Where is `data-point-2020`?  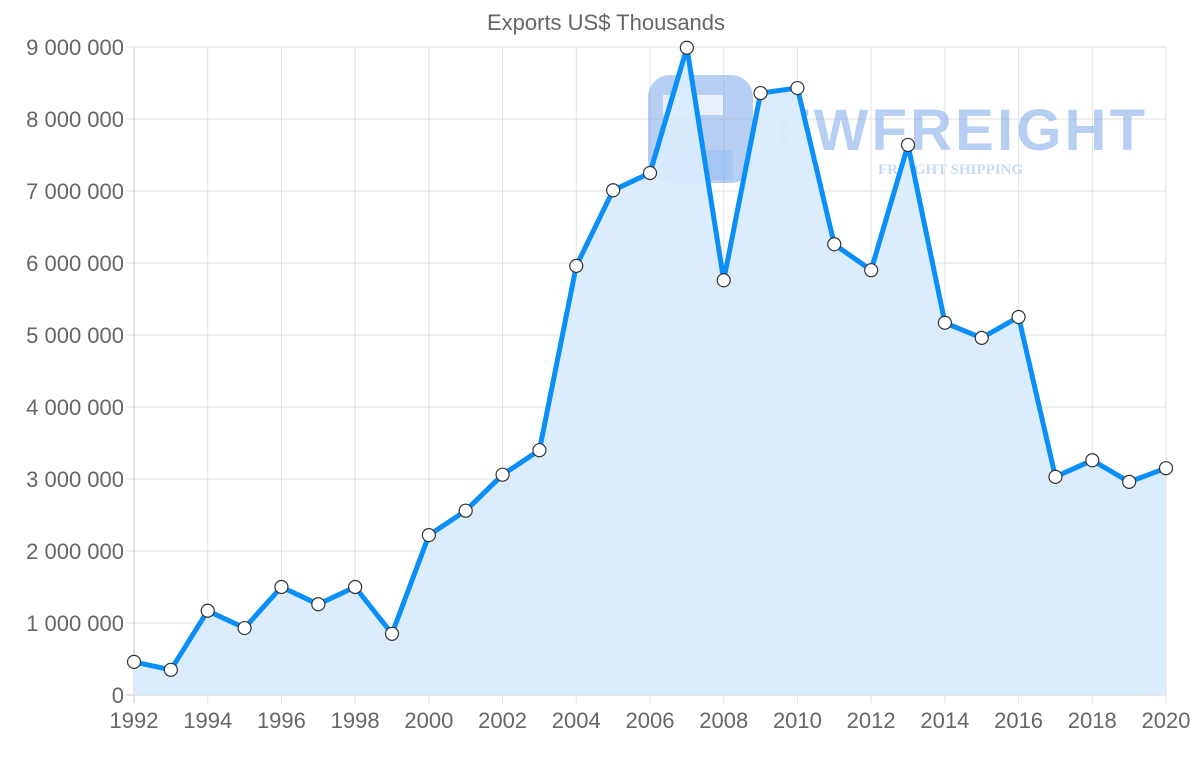
data-point-2020 is located at coordinates (1166, 468).